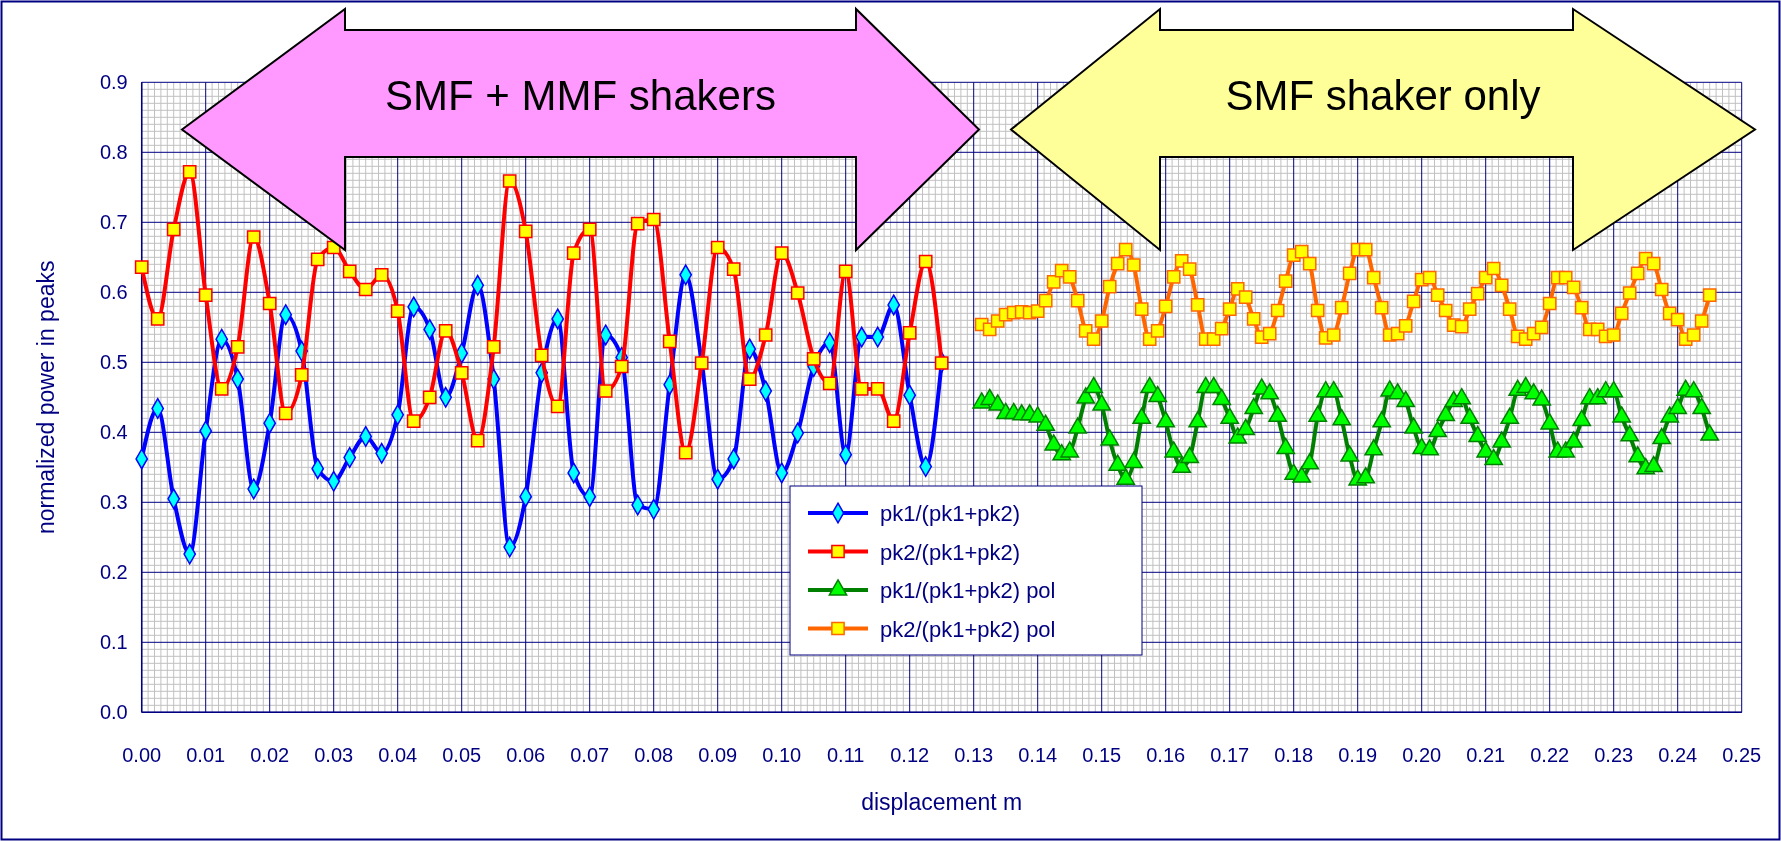 The image size is (1781, 841). What do you see at coordinates (206, 755) in the screenshot?
I see `x-tick-label: 0.01` at bounding box center [206, 755].